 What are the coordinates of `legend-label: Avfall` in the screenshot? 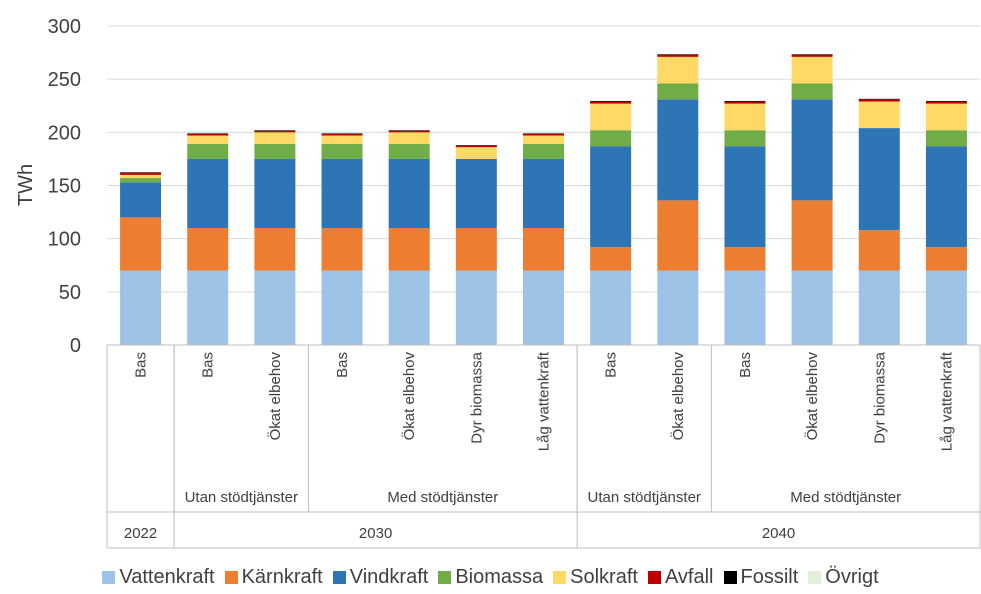 It's located at (689, 577).